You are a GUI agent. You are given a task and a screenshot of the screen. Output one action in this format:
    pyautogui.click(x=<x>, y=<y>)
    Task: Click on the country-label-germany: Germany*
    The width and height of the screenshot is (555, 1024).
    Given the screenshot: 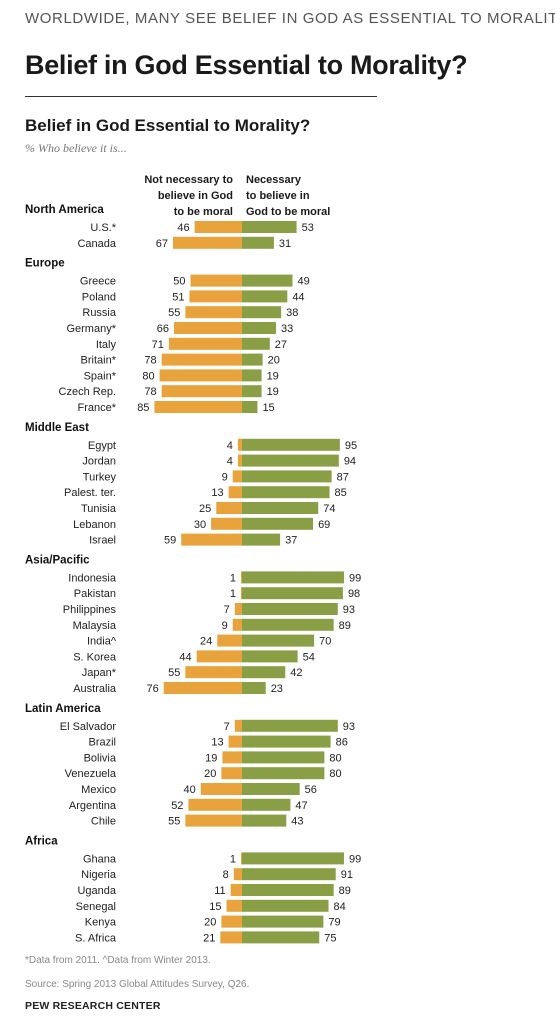 What is the action you would take?
    pyautogui.click(x=91, y=329)
    